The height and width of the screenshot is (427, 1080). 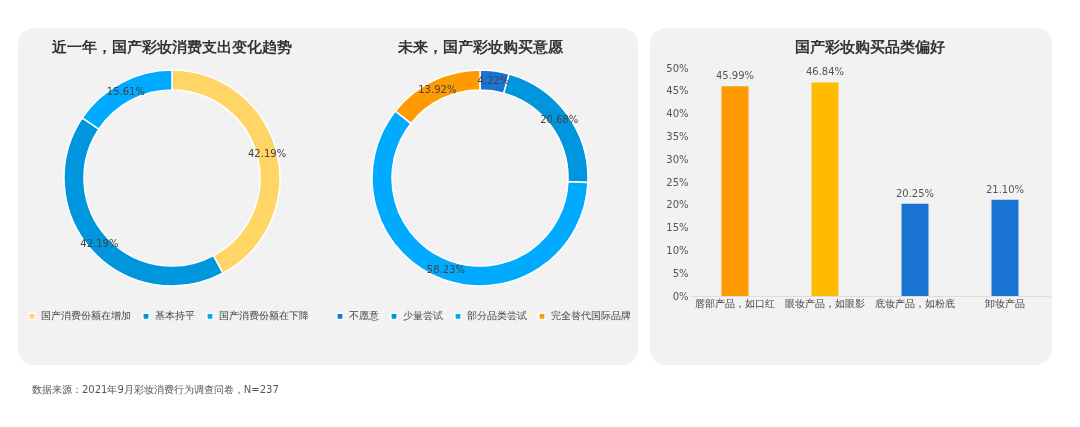 What do you see at coordinates (680, 273) in the screenshot?
I see `y-tick-label: 5%` at bounding box center [680, 273].